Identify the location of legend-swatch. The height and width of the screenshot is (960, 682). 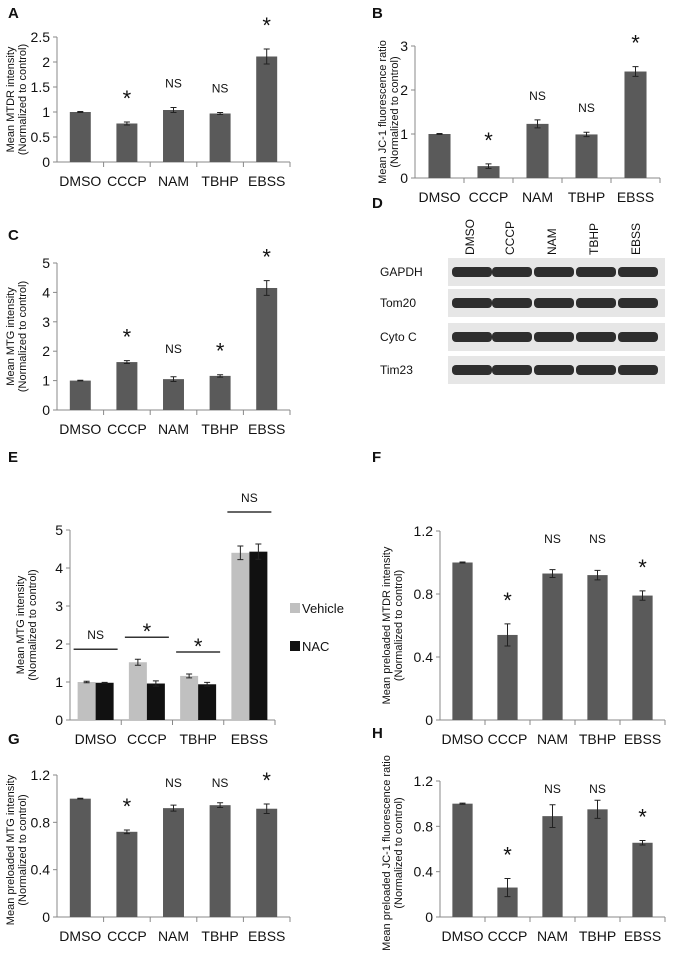
(295, 608).